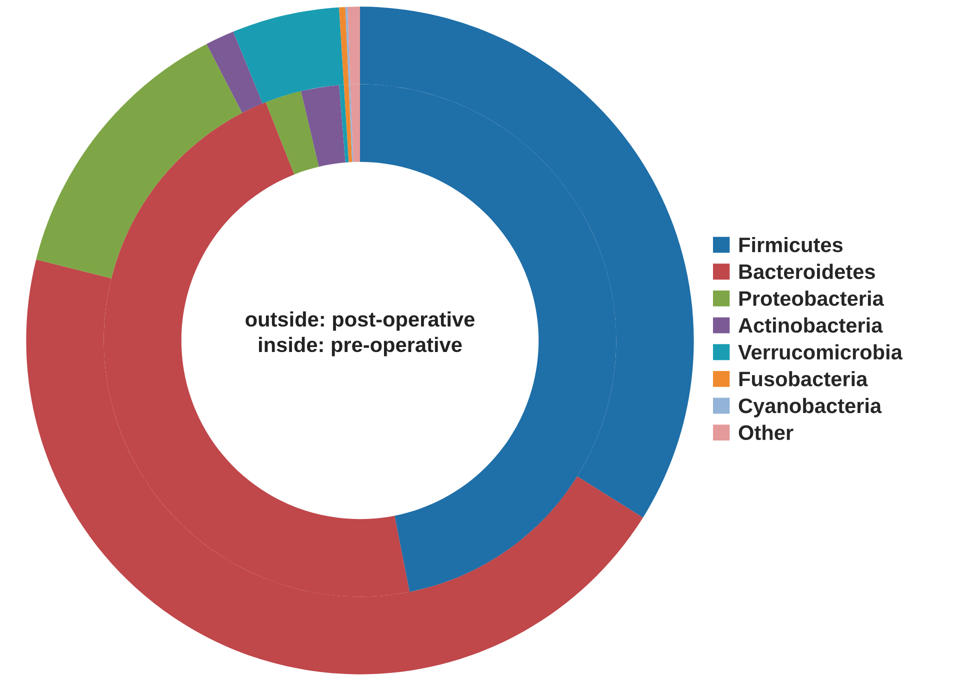 This screenshot has height=681, width=960. What do you see at coordinates (791, 244) in the screenshot?
I see `legend-label: Firmicutes` at bounding box center [791, 244].